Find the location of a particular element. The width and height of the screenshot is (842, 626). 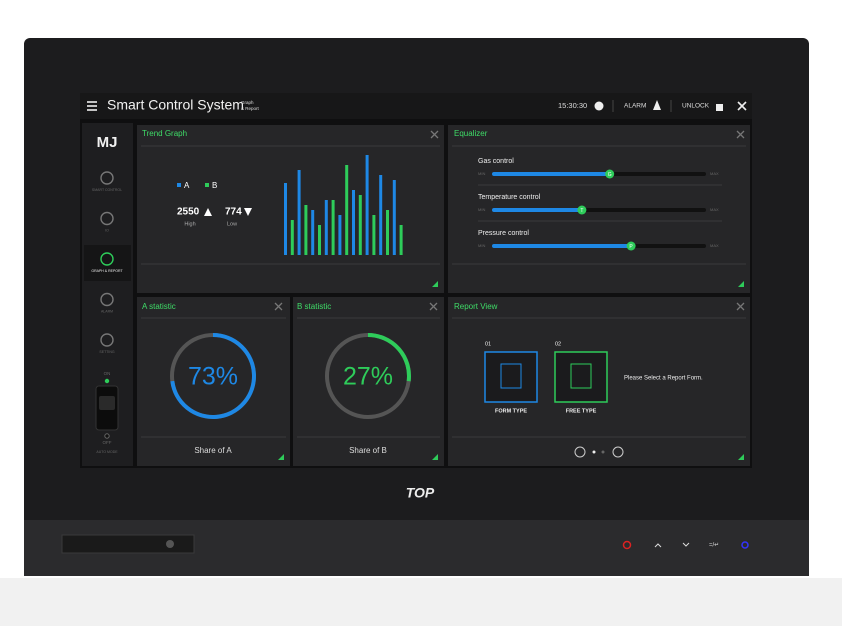

panel-title: Trend Graph is located at coordinates (164, 133).